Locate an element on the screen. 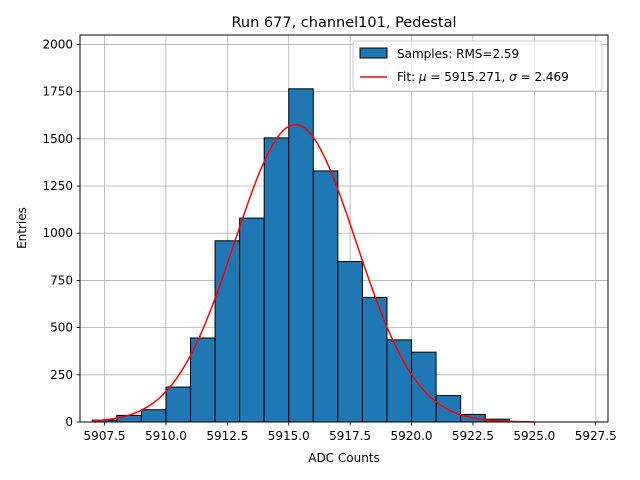 The width and height of the screenshot is (640, 480). legend-box is located at coordinates (477, 66).